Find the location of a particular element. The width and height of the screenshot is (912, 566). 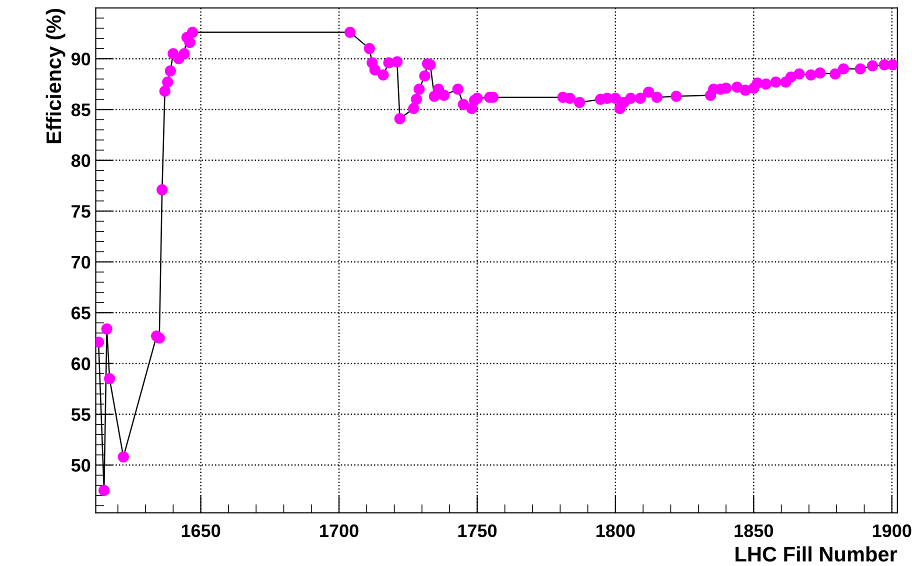

x-tick-label: 1800 is located at coordinates (615, 531).